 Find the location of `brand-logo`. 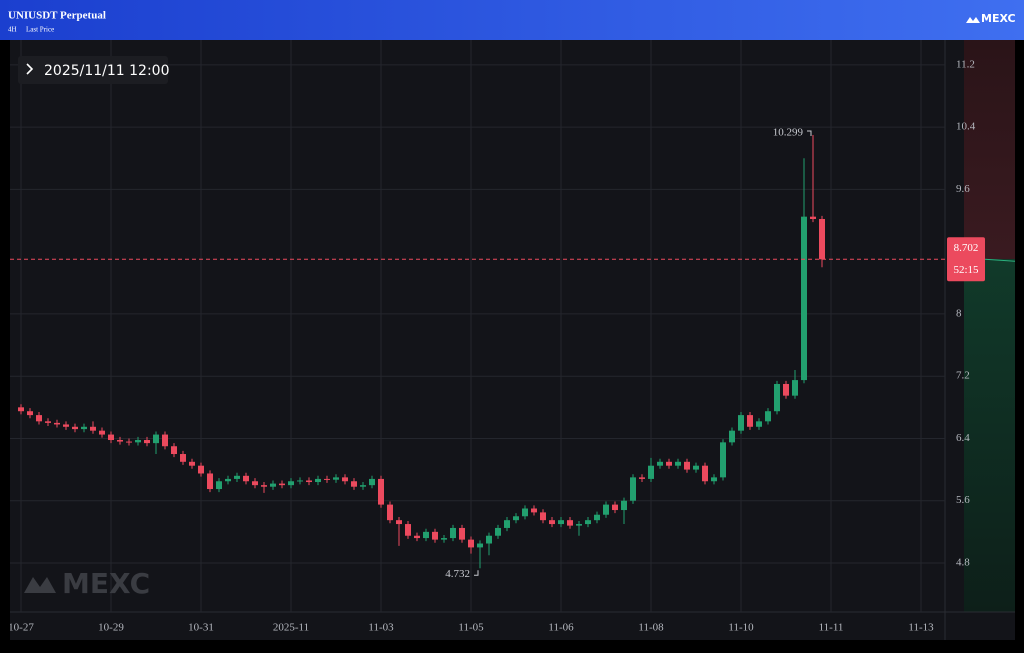

brand-logo is located at coordinates (973, 20).